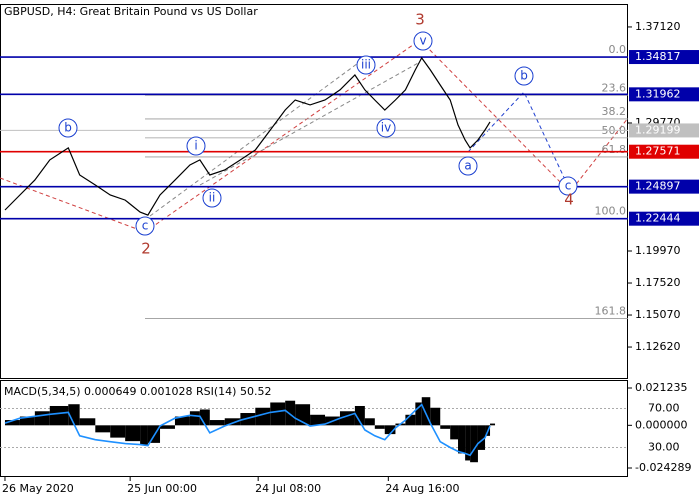 The image size is (700, 500). I want to click on wave-label: ii, so click(212, 198).